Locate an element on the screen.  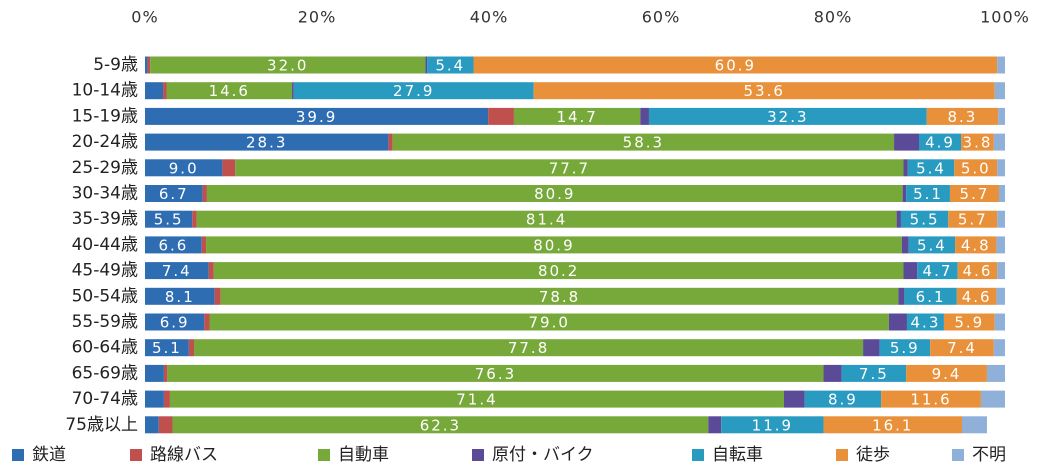
x-tick-label: 60% is located at coordinates (661, 17).